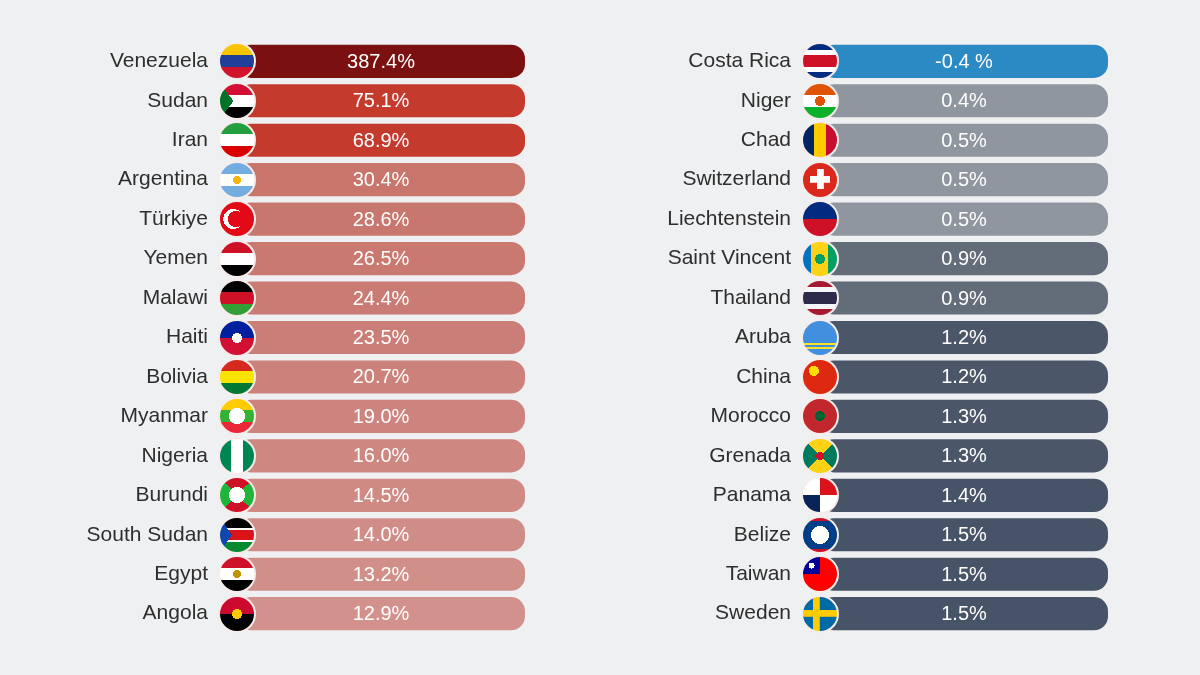 Image resolution: width=1200 pixels, height=675 pixels. I want to click on category-label: Taiwan, so click(758, 573).